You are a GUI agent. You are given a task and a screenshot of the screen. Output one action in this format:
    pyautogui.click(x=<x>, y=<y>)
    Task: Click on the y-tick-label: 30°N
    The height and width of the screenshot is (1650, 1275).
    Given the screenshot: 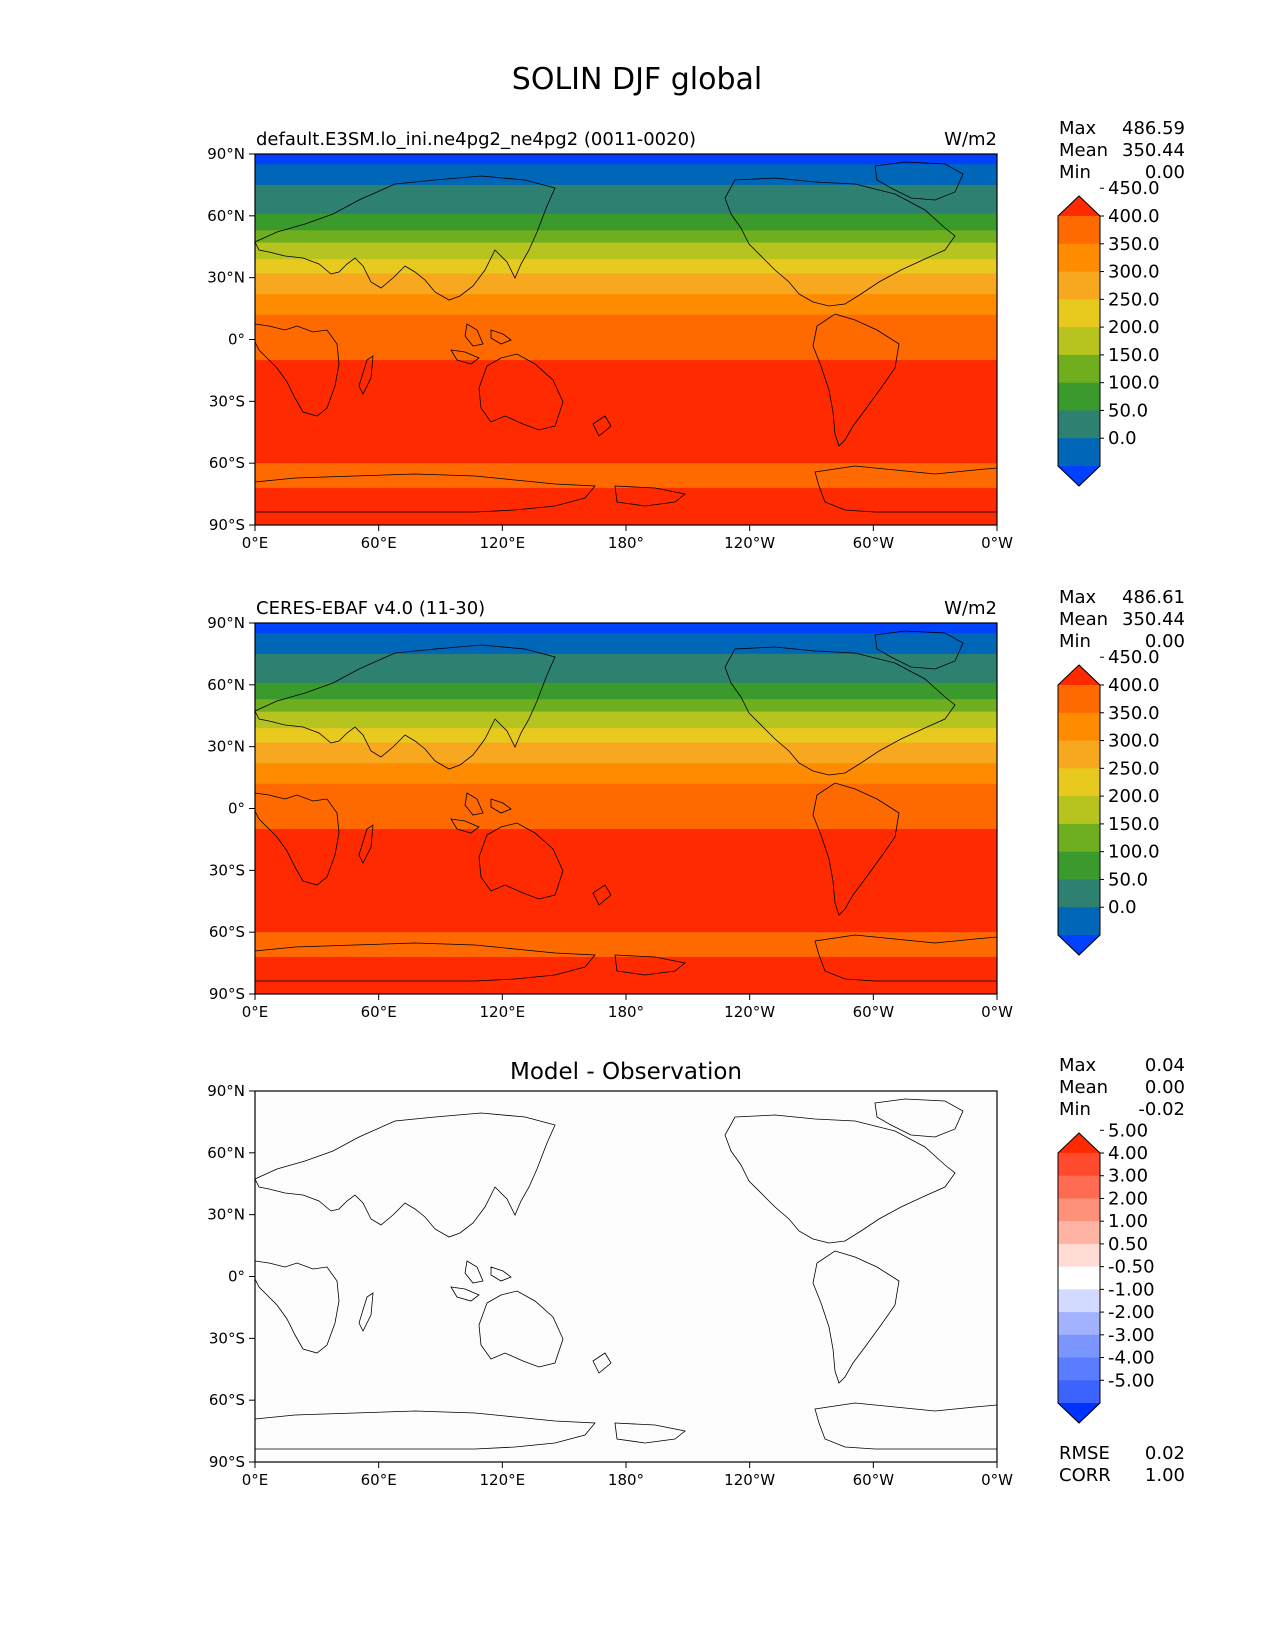 What is the action you would take?
    pyautogui.click(x=226, y=1215)
    